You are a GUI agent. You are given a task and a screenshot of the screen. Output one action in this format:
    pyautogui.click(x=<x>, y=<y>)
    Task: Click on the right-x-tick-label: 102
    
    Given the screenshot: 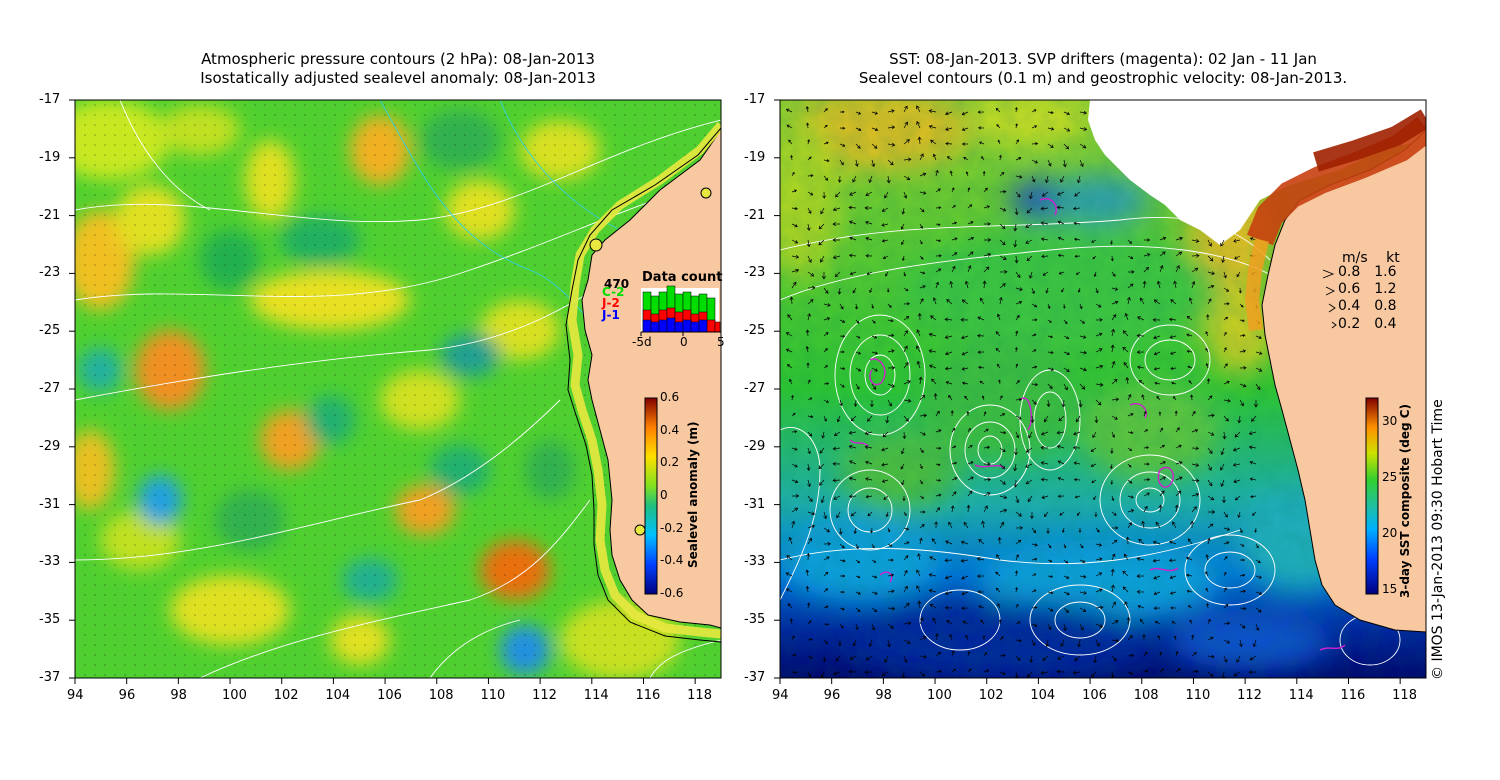 What is the action you would take?
    pyautogui.click(x=991, y=695)
    